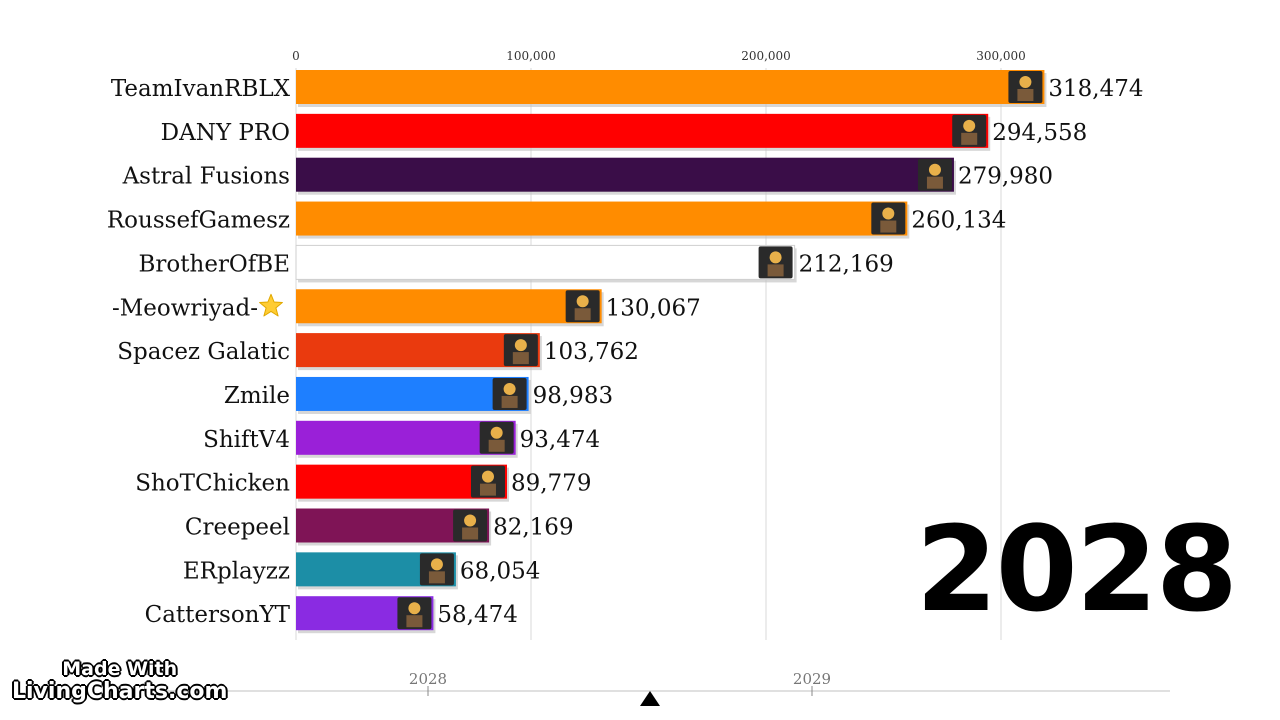 Image resolution: width=1280 pixels, height=720 pixels. What do you see at coordinates (1001, 56) in the screenshot?
I see `x-tick-label: 300,000` at bounding box center [1001, 56].